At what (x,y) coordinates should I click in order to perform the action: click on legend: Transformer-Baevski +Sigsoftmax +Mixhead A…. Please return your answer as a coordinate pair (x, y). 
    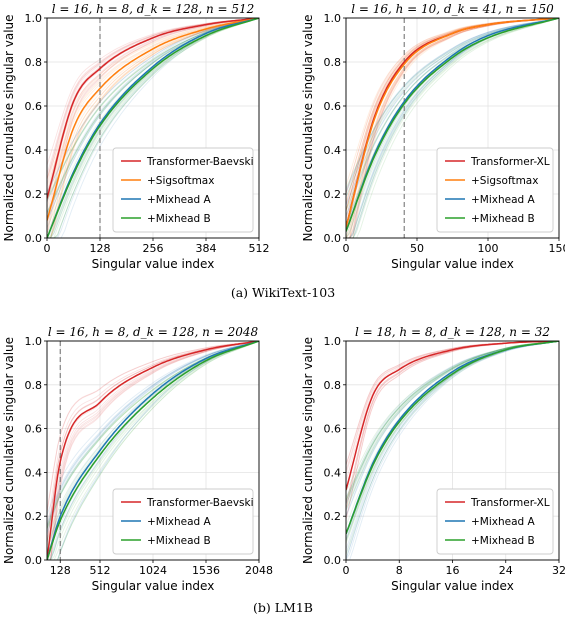
    Looking at the image, I should click on (183, 190).